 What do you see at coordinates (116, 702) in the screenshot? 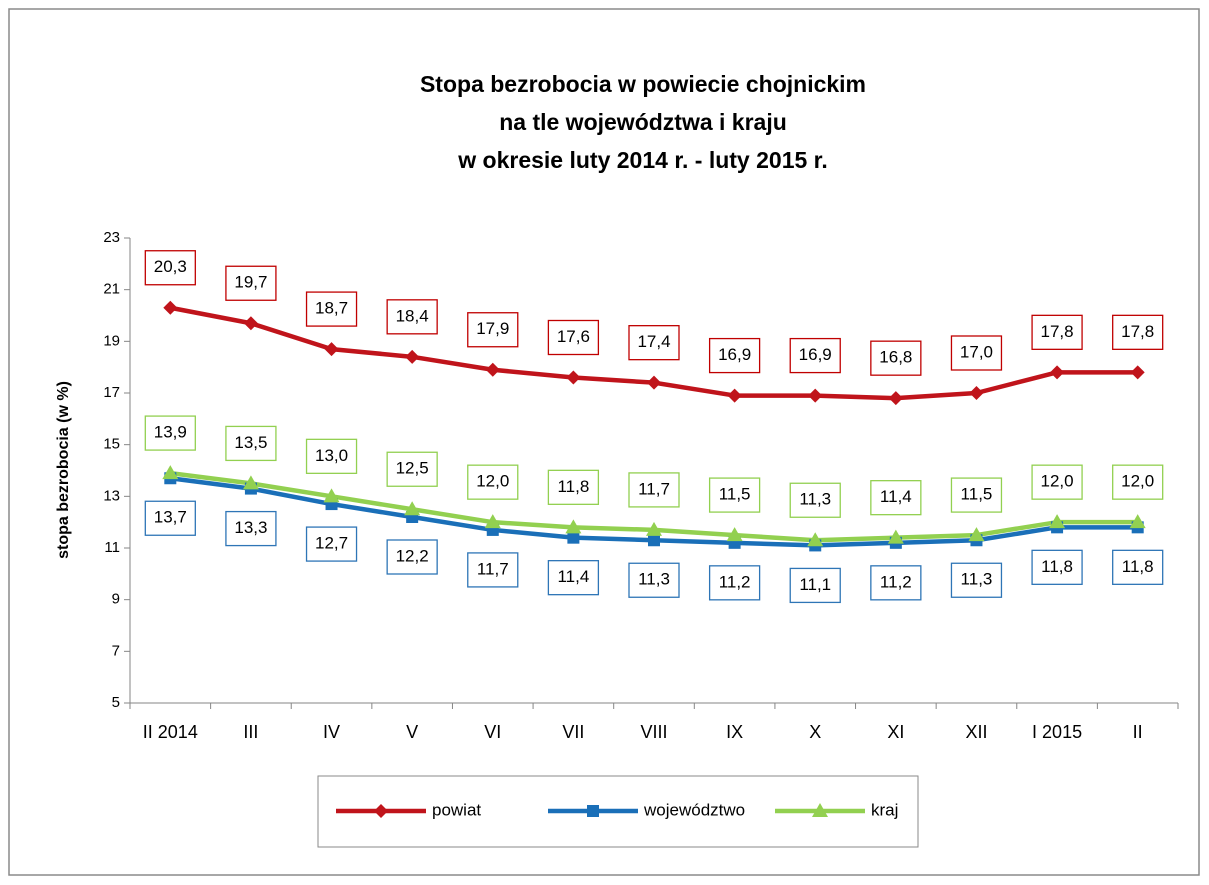
I see `y-tick-label: 5` at bounding box center [116, 702].